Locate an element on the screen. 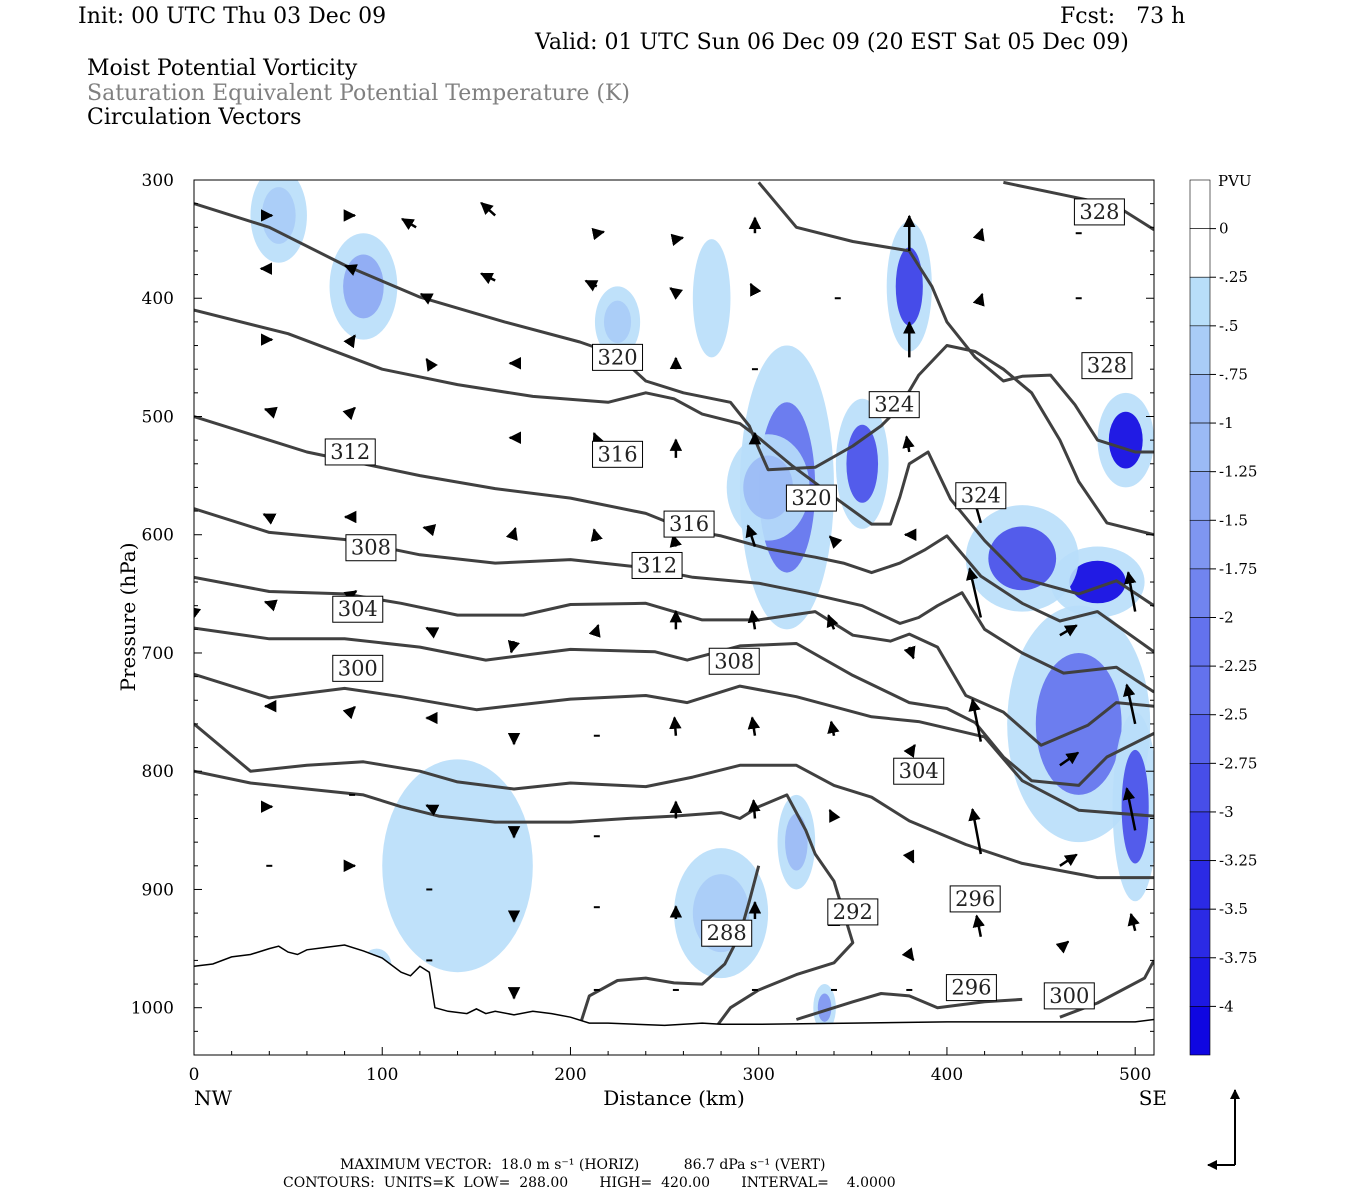 The image size is (1350, 1200). colorbar-label-1: -.25 is located at coordinates (1233, 277).